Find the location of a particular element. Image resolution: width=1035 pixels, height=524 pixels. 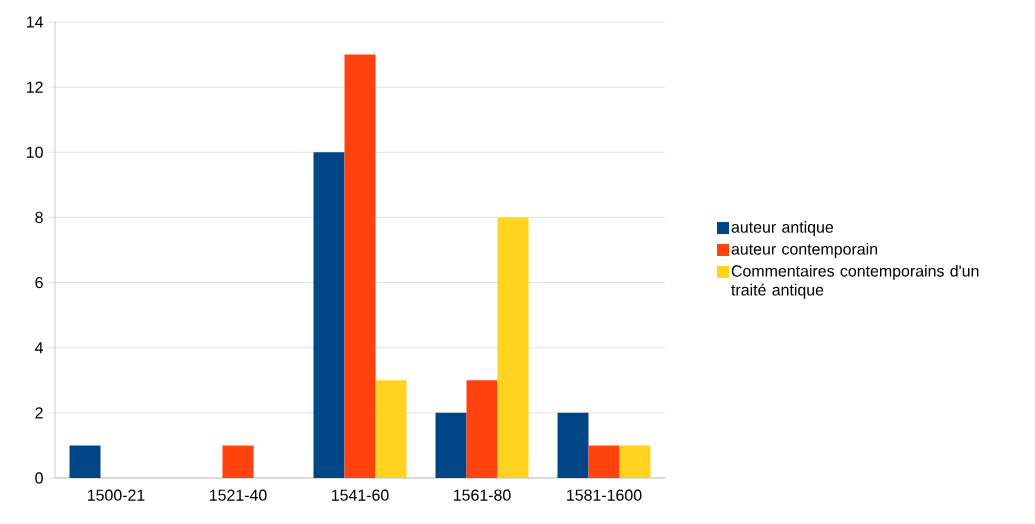

x-tick-label: 1500-21 is located at coordinates (116, 495).